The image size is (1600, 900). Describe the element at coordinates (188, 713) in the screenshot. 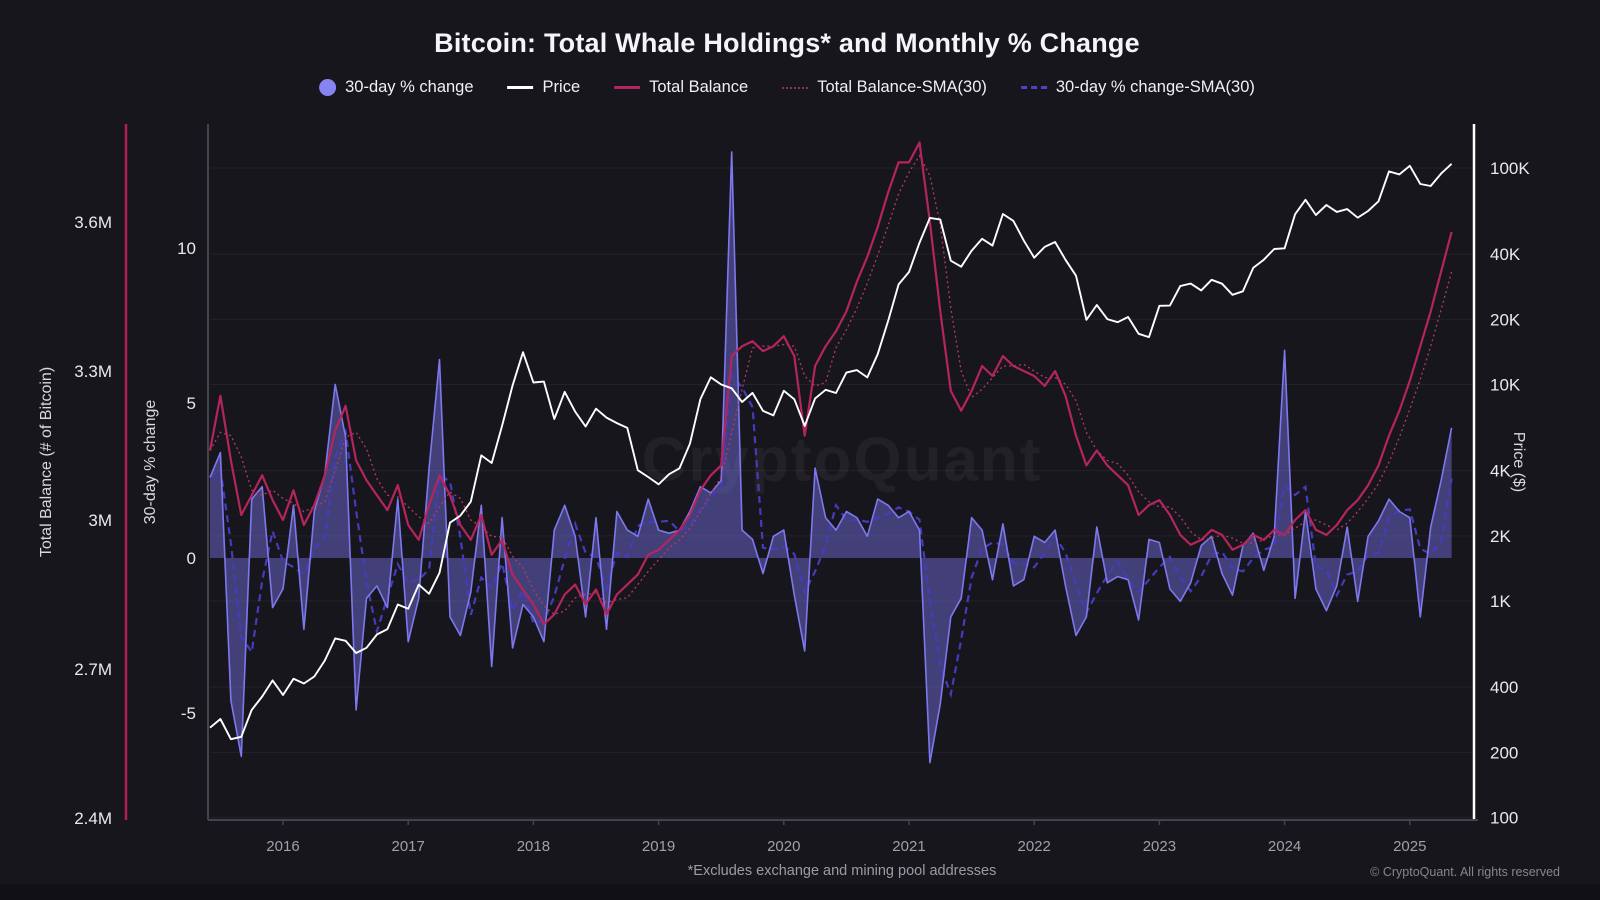

I see `pct-tick-label: -5` at that location.